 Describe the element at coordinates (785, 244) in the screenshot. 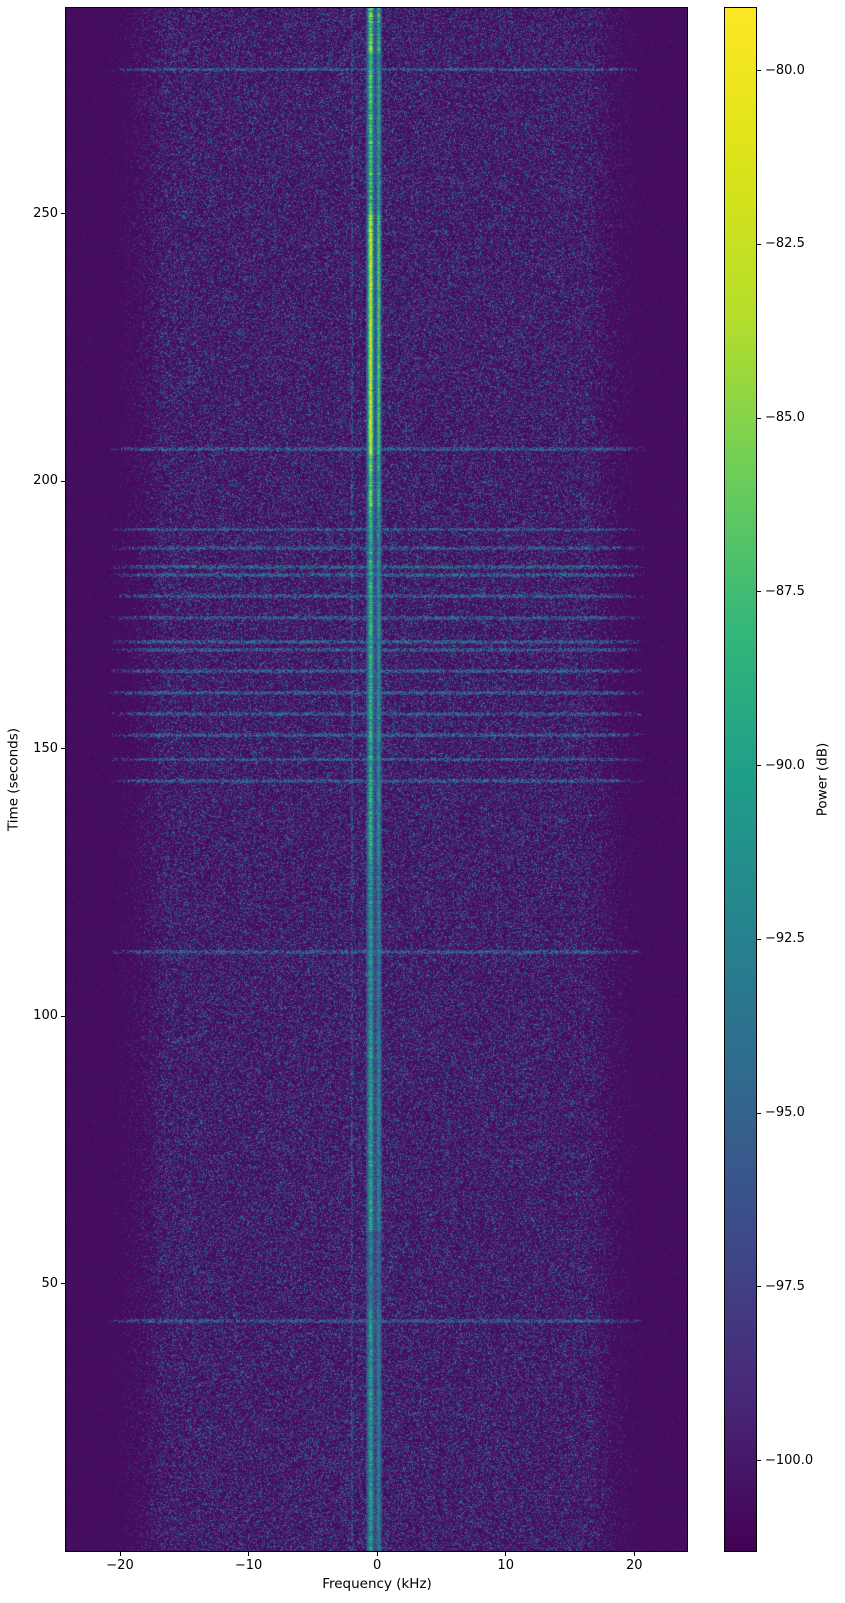

I see `colorbar-tick-label: −82.5` at that location.